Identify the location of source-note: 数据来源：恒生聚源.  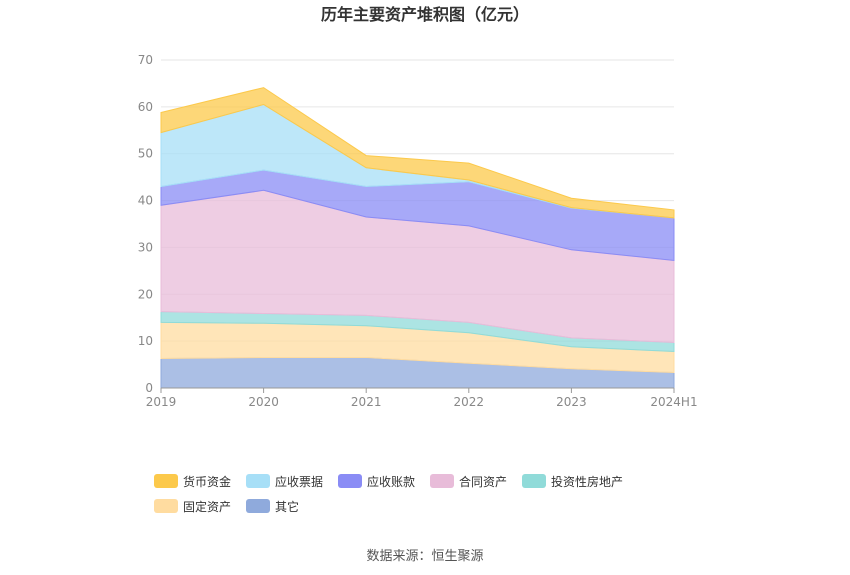
(424, 556).